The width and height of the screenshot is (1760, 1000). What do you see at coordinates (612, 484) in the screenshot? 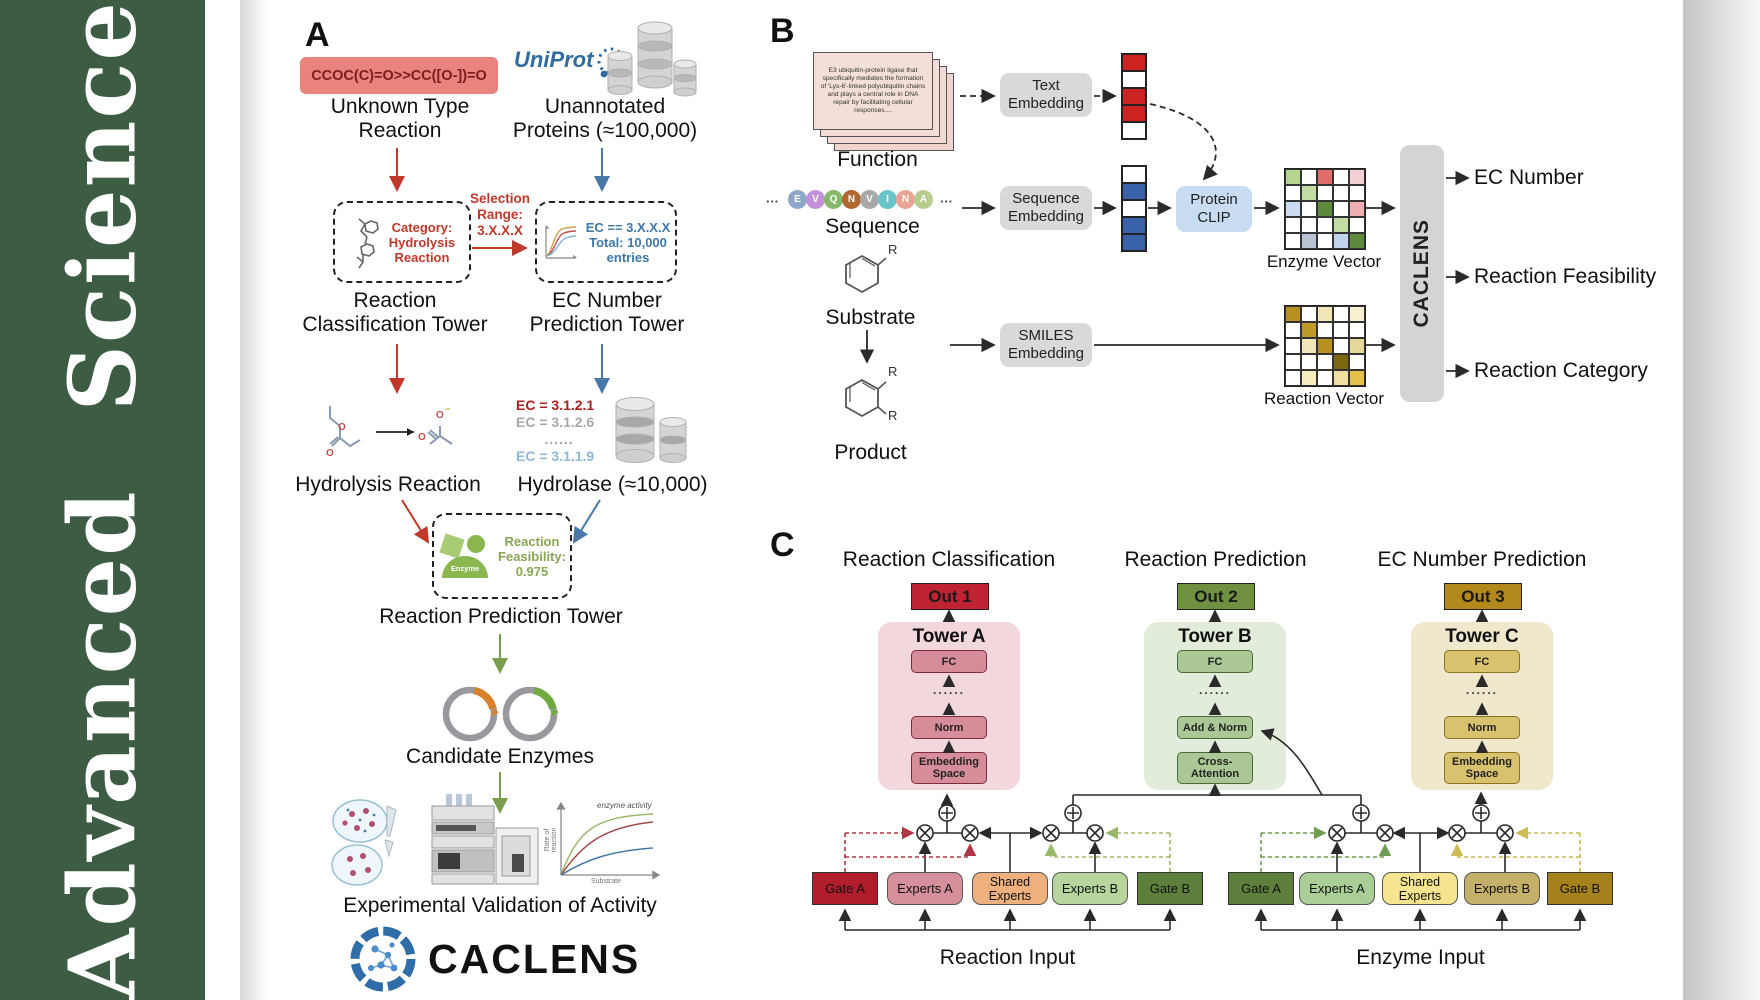
I see `hydrolase-label: Hydrolase (≈10,000)` at bounding box center [612, 484].